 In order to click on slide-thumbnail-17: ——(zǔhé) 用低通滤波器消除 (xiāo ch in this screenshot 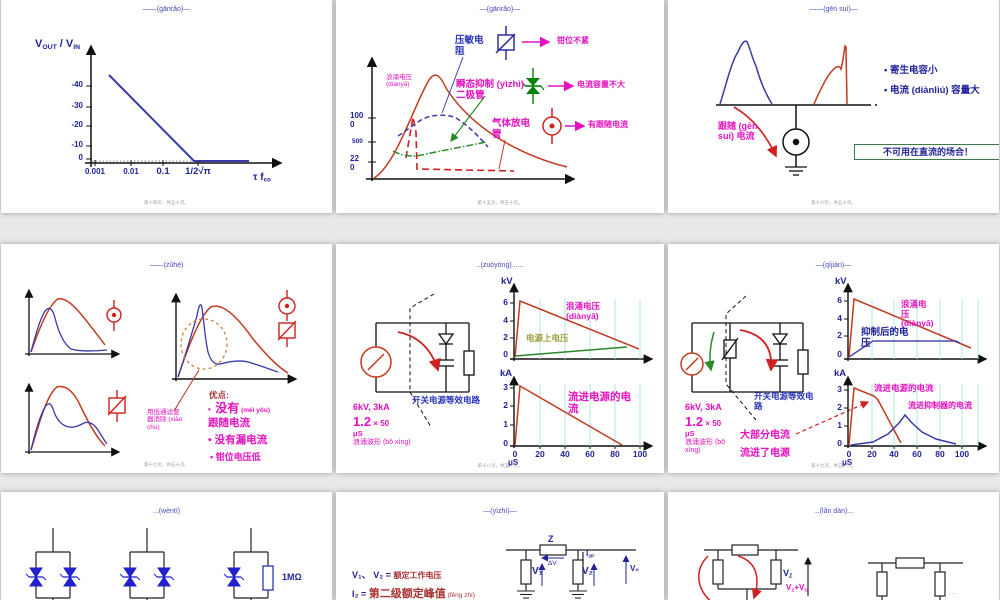, I will do `click(166, 358)`.